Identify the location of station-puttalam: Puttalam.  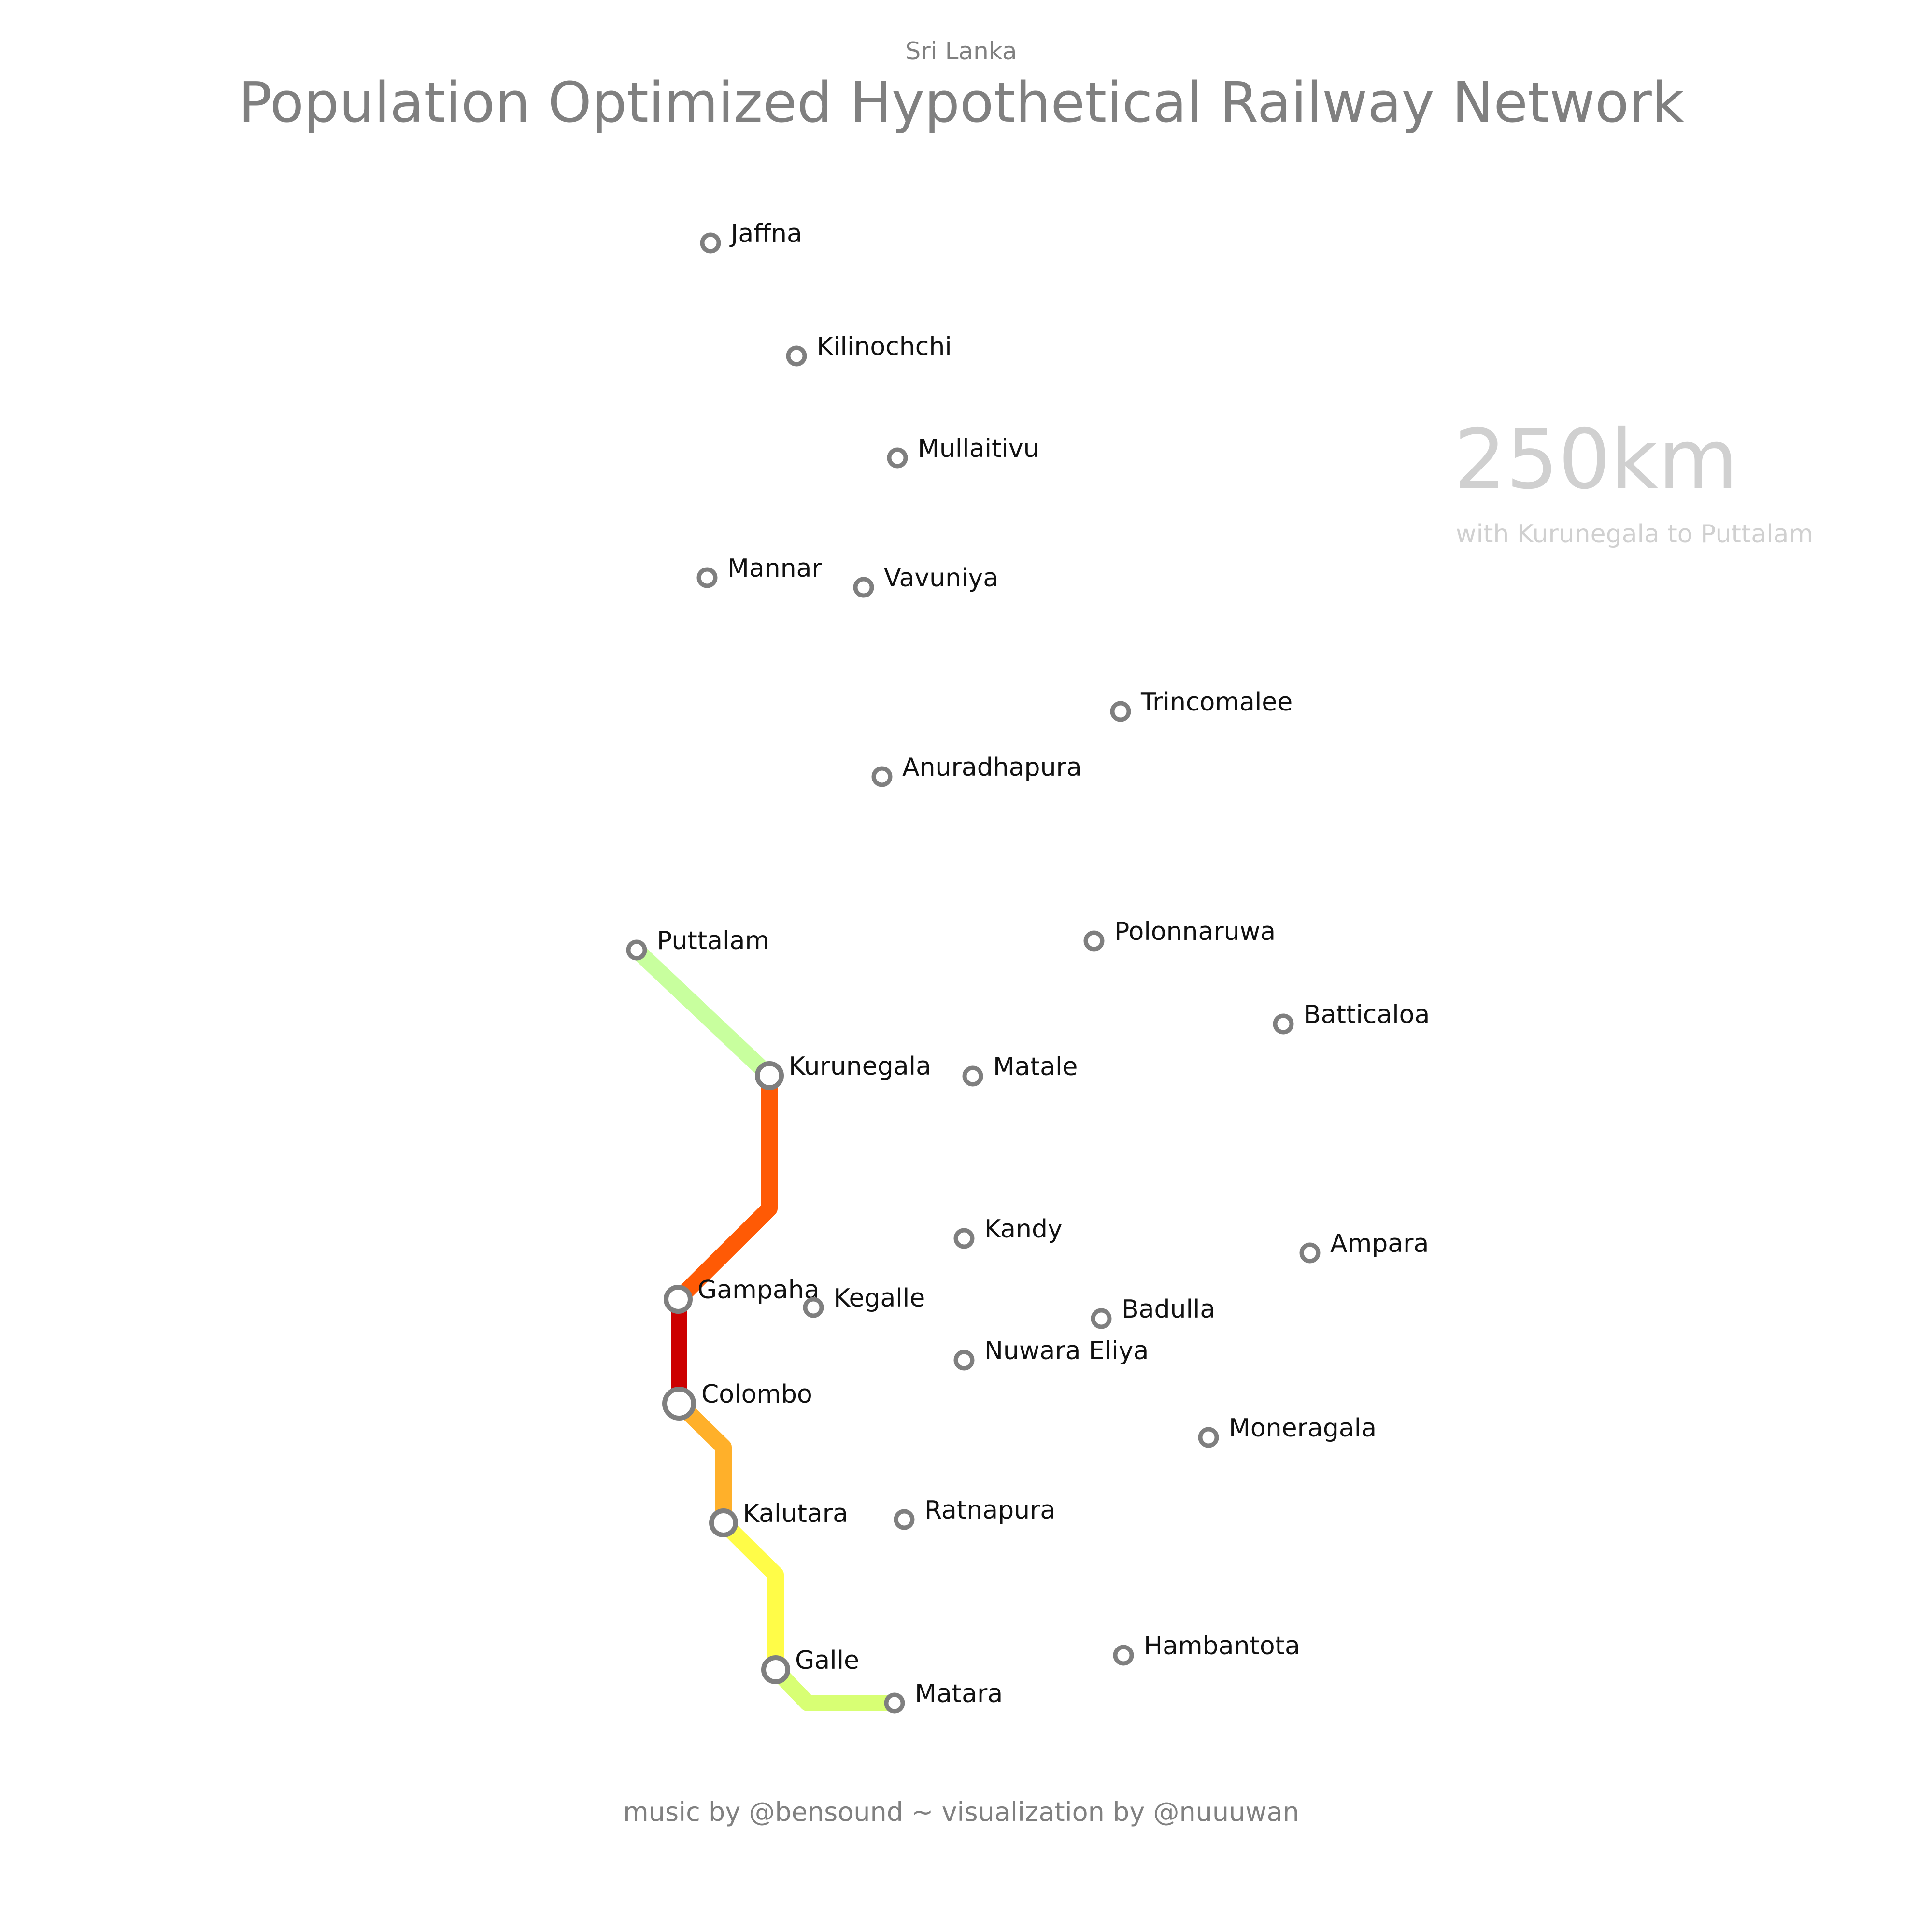
(697, 943).